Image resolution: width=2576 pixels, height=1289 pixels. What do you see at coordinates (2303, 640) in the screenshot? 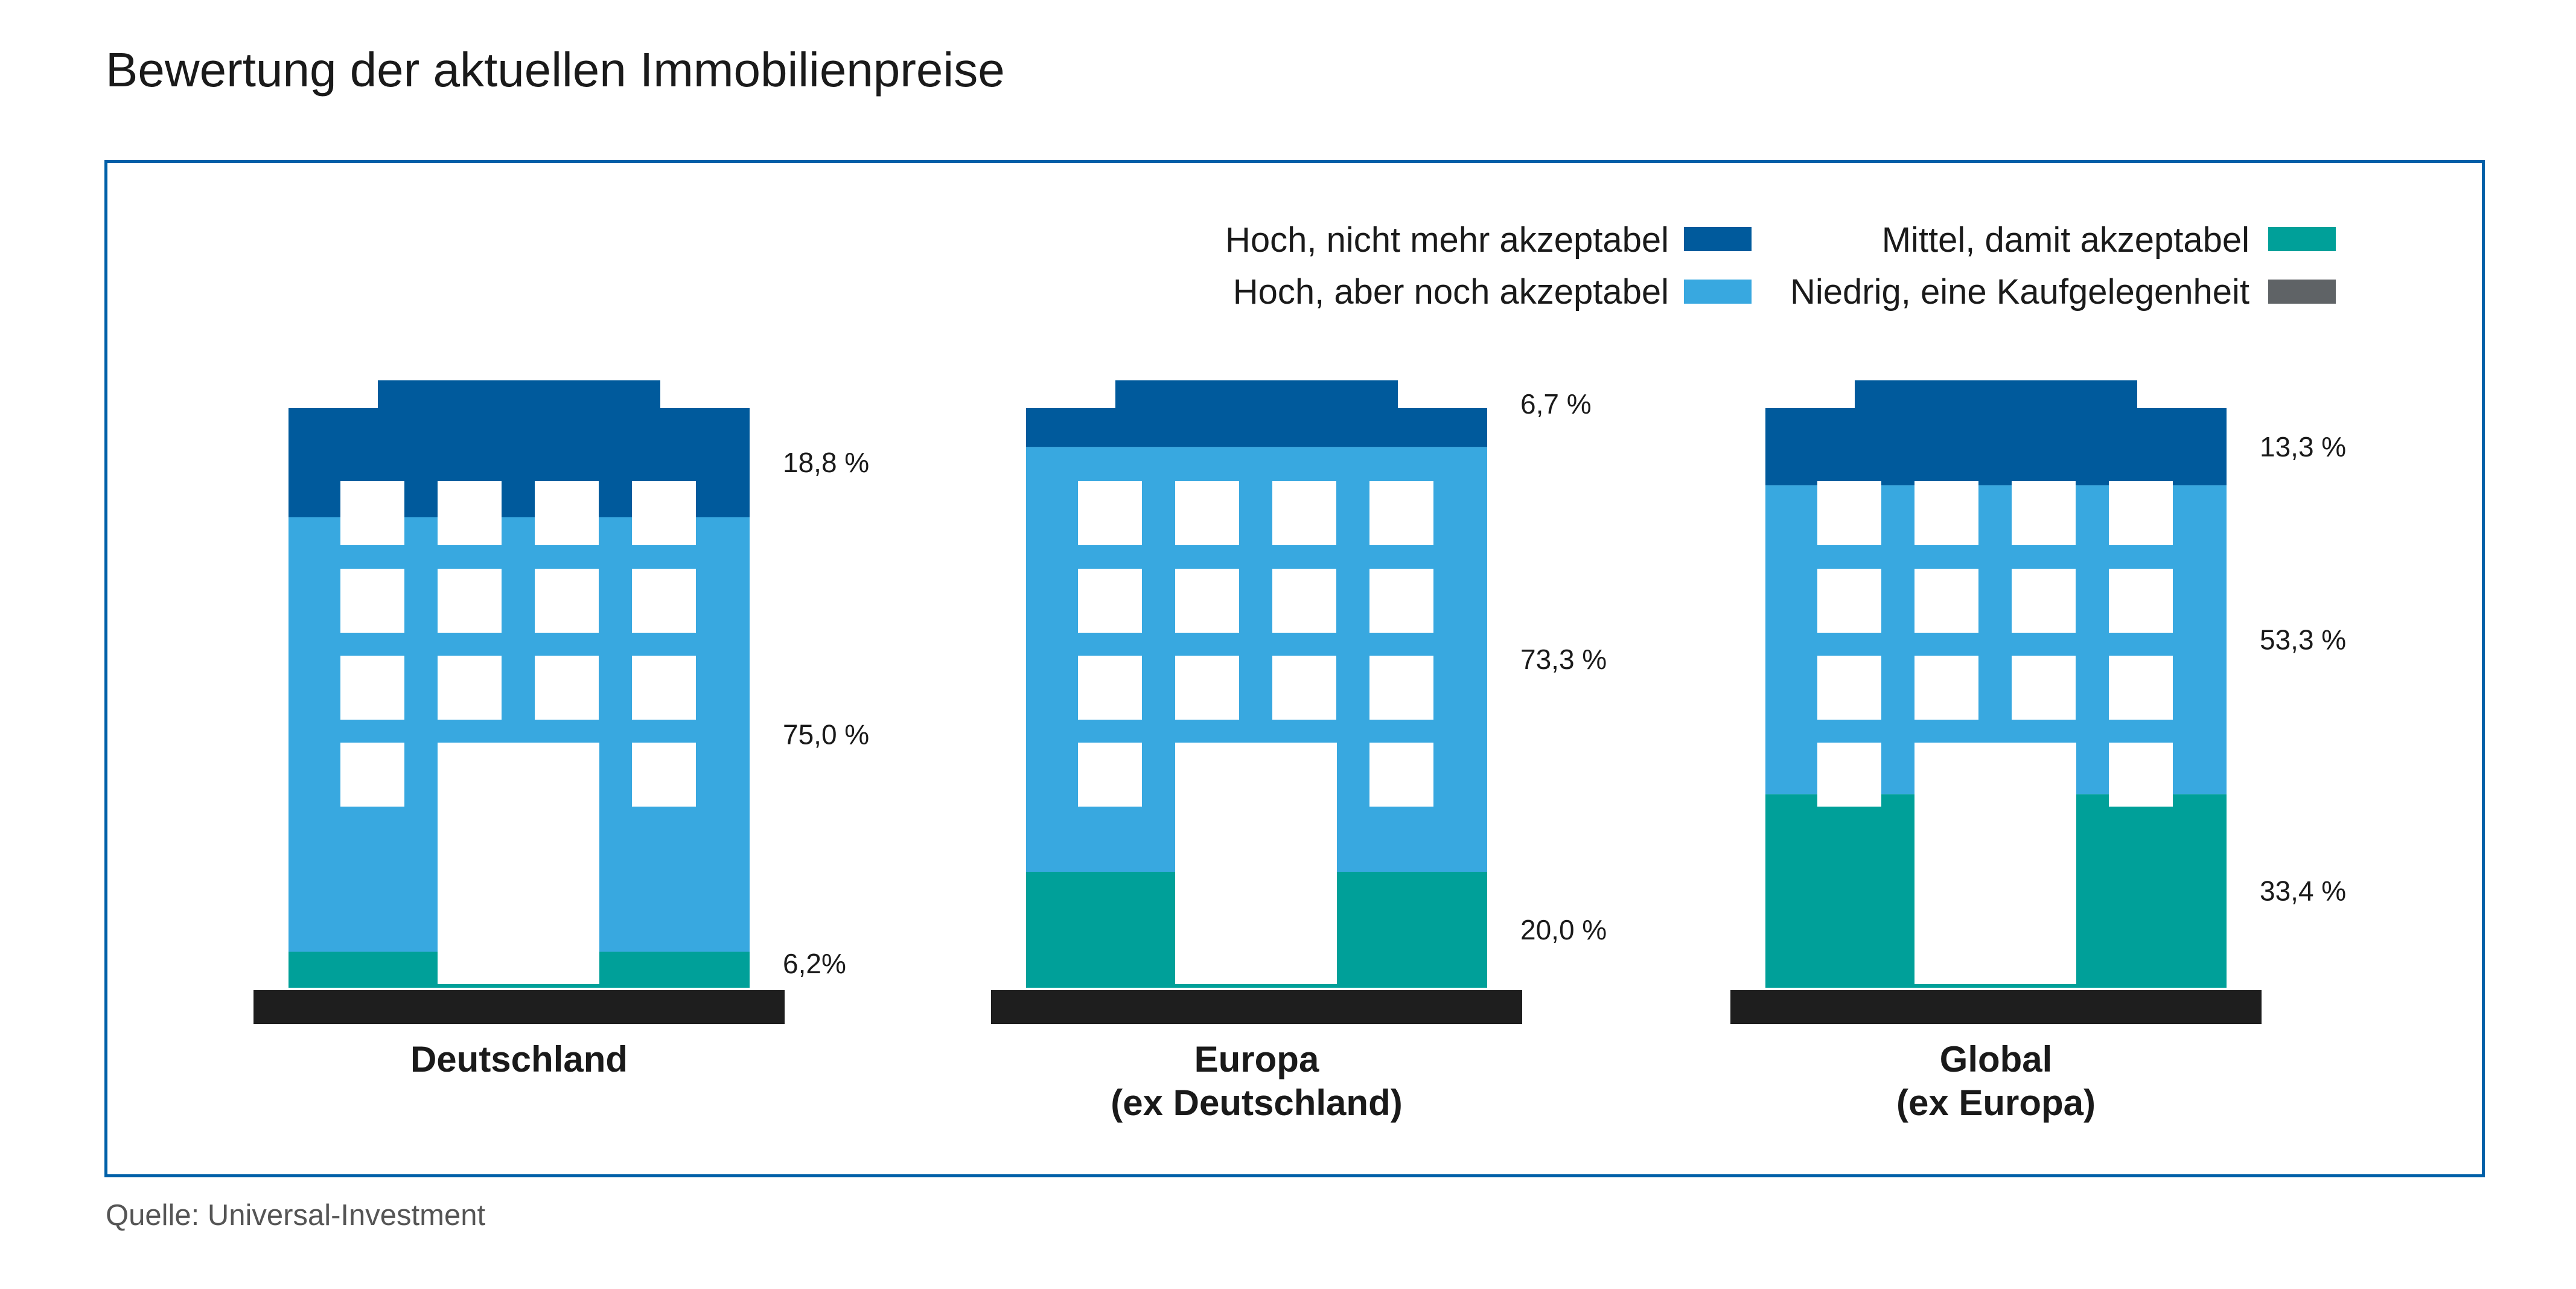
I see `data-label: 53,3 %` at bounding box center [2303, 640].